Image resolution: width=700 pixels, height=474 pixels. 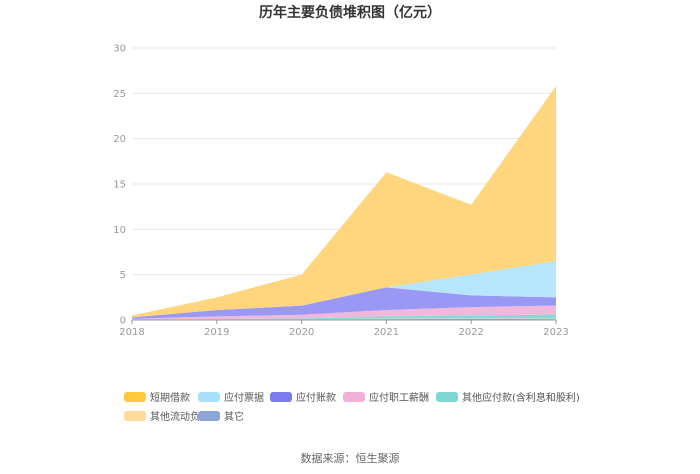 I want to click on y-tick-label: 0, so click(x=123, y=321).